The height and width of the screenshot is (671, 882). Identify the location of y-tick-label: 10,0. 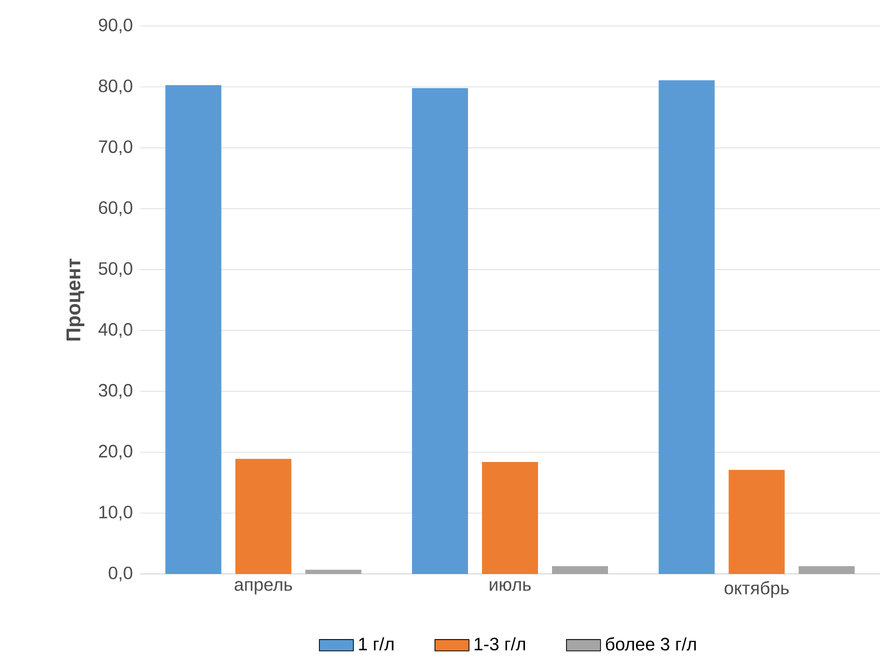
(115, 513).